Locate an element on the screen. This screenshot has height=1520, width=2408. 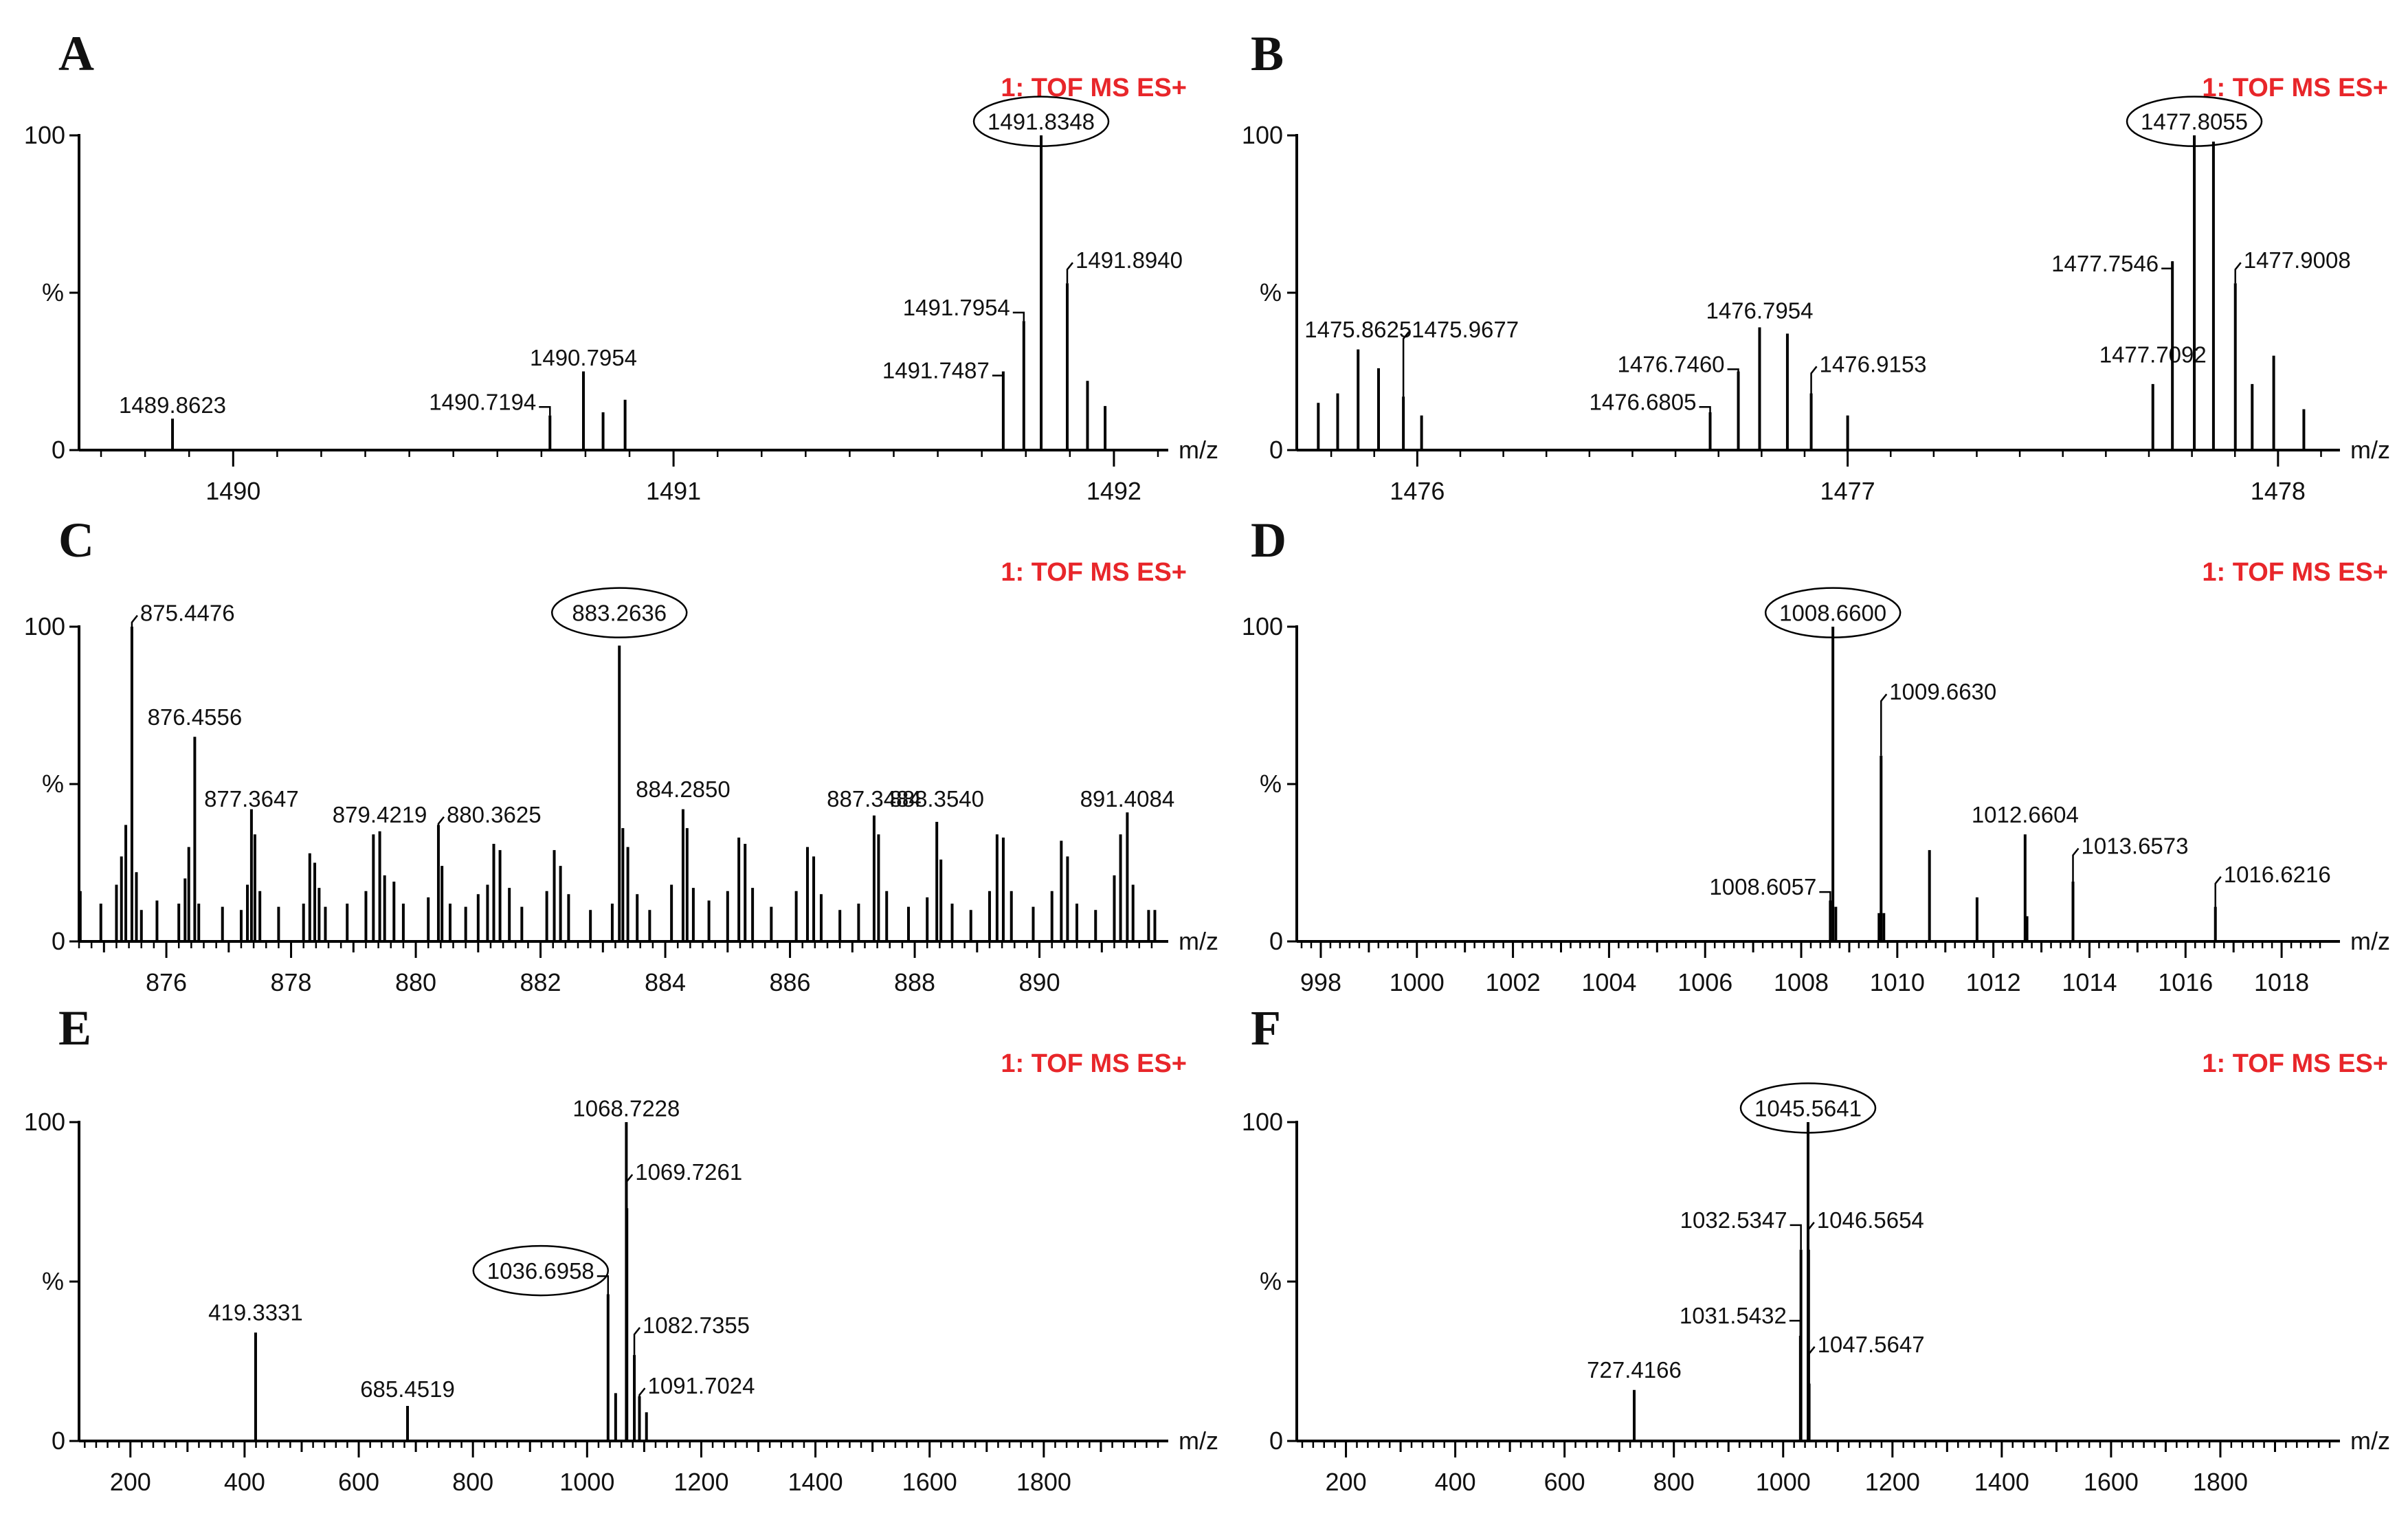
peak-label: 1046.5654 is located at coordinates (1870, 1220).